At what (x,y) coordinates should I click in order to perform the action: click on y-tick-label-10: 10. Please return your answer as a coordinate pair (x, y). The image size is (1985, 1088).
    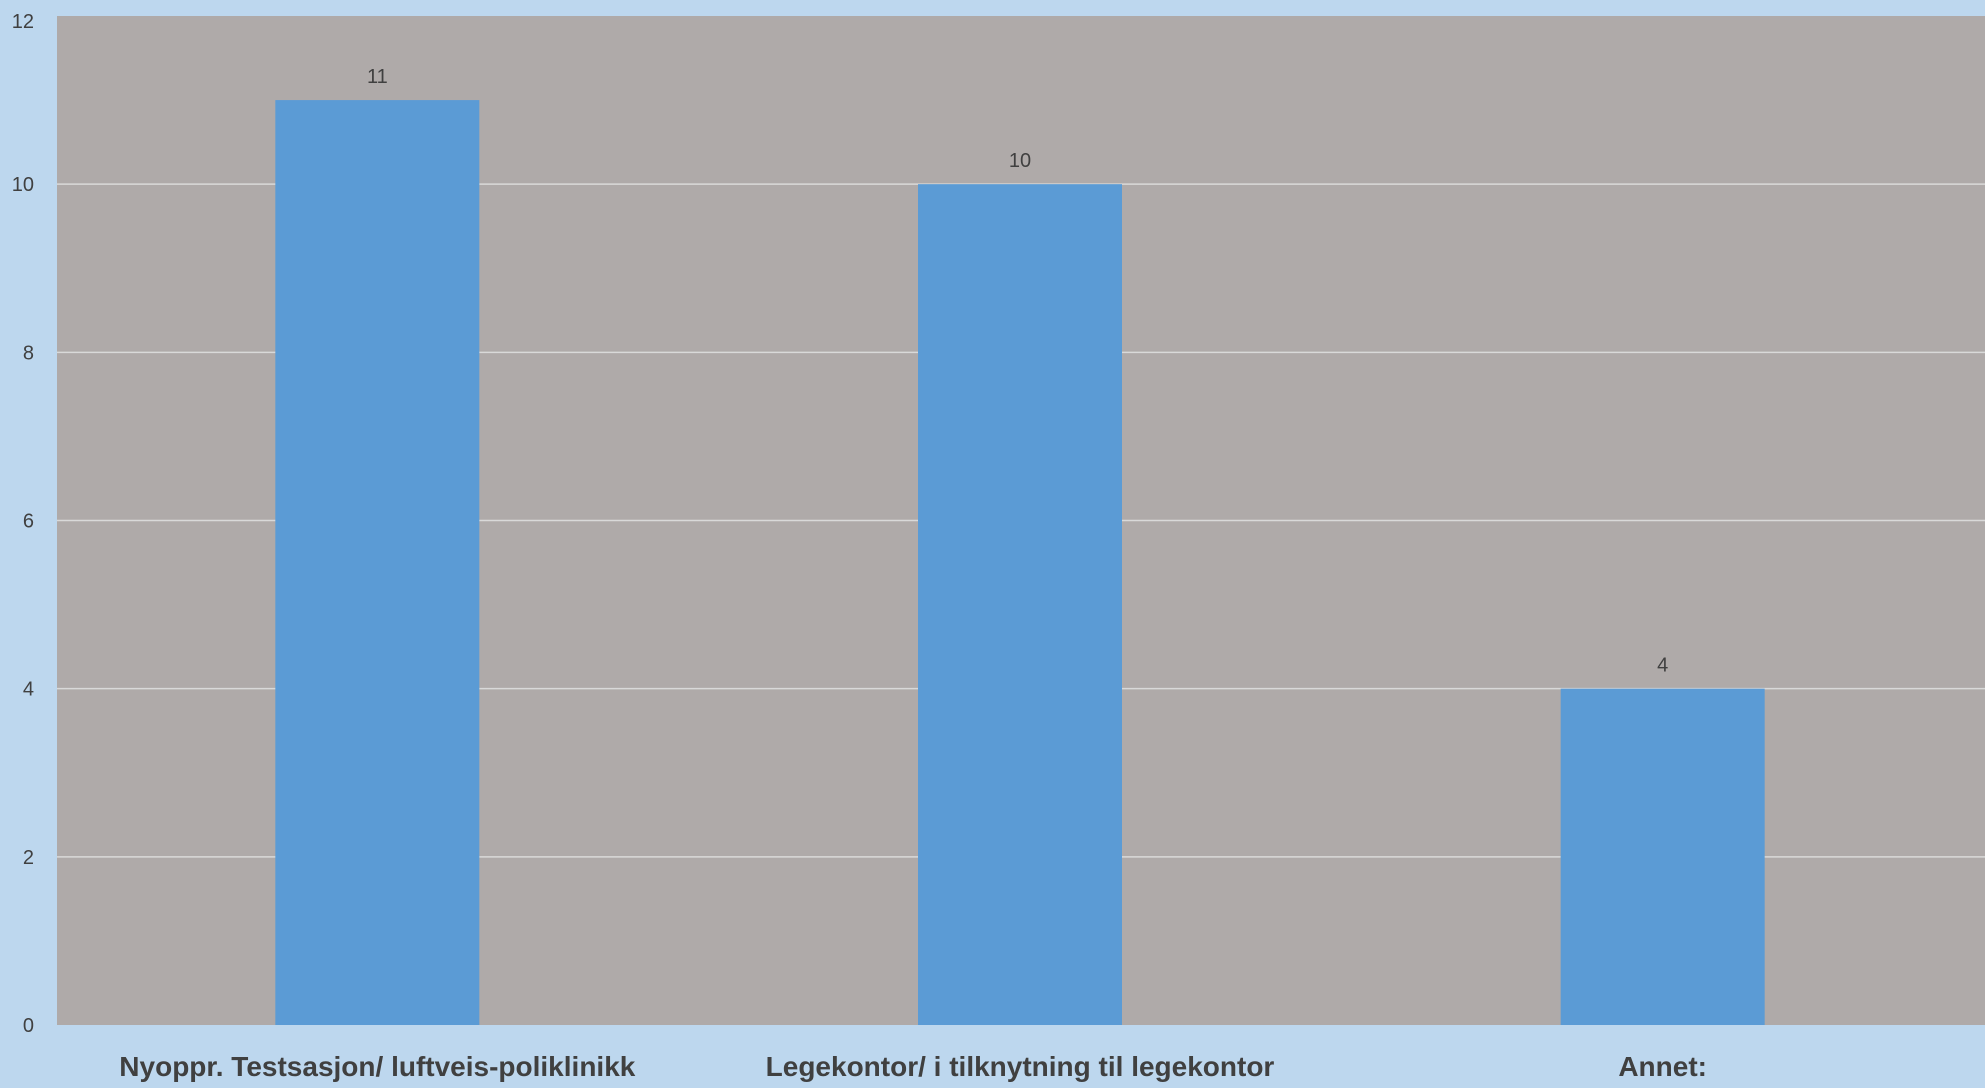
    Looking at the image, I should click on (23, 185).